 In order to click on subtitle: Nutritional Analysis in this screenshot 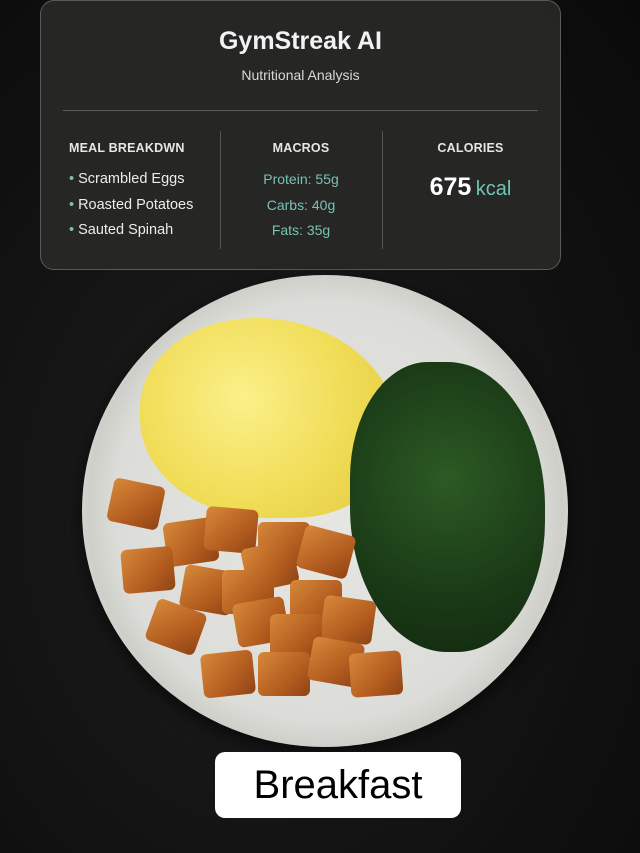, I will do `click(300, 75)`.